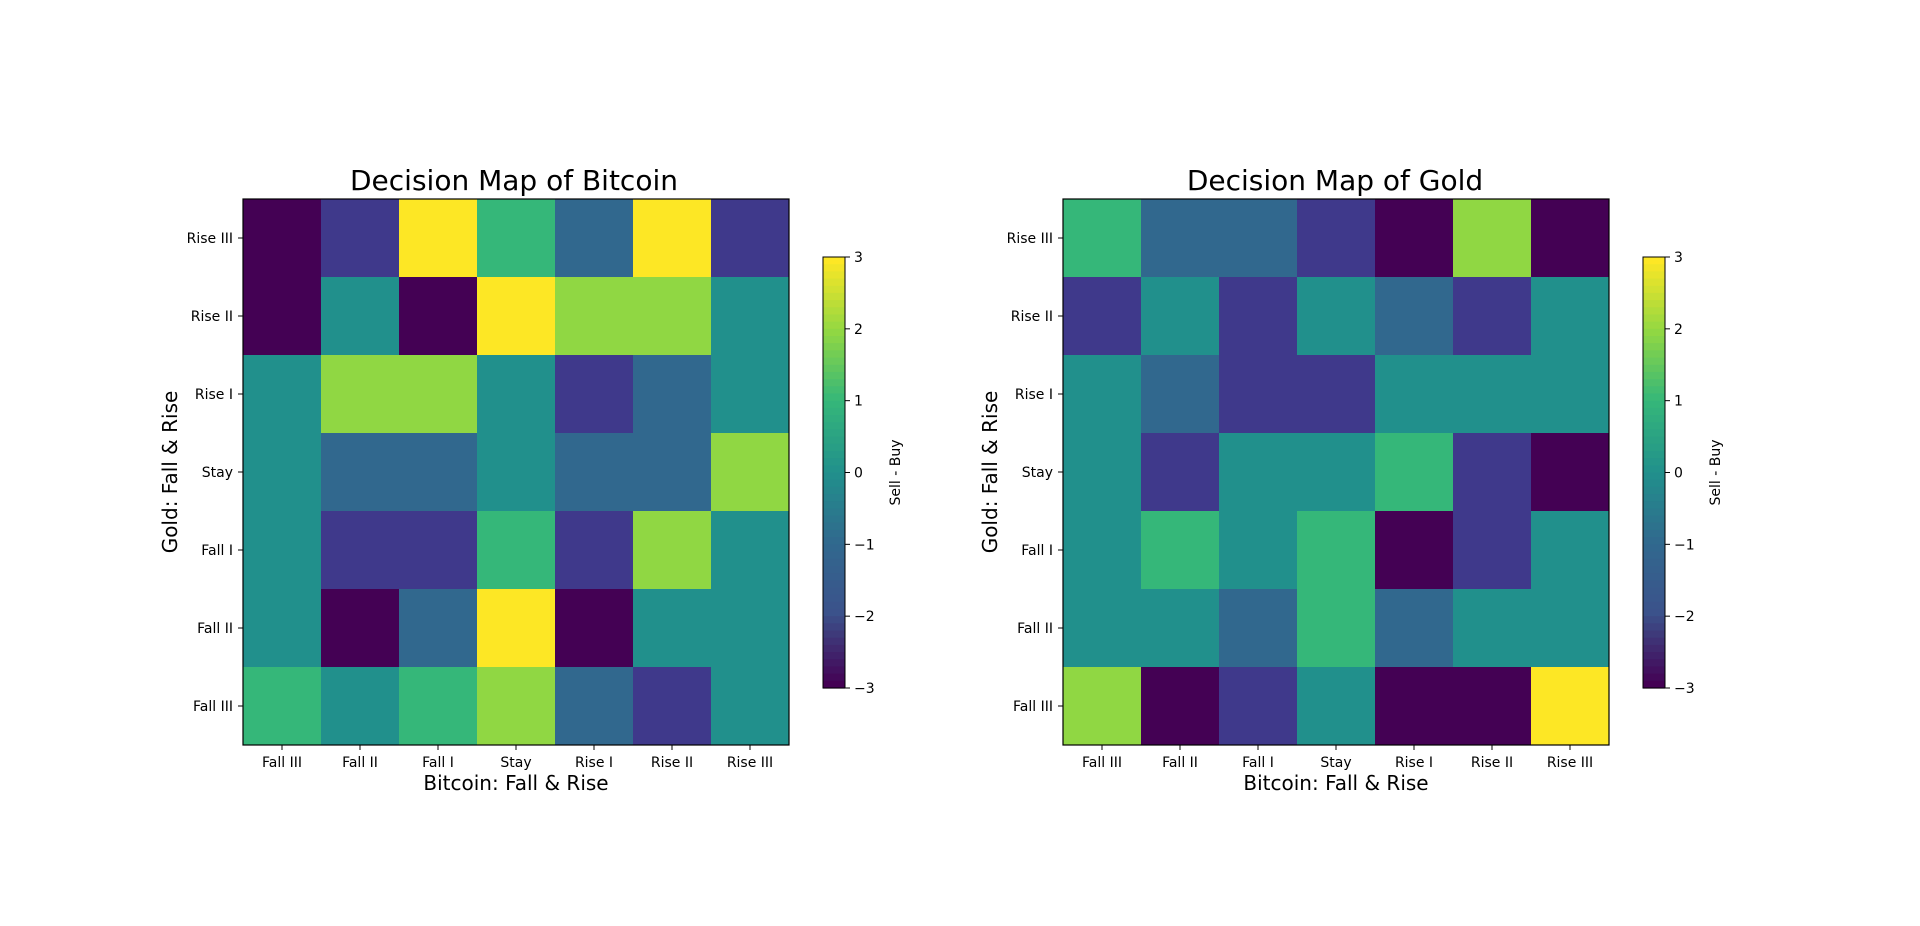  What do you see at coordinates (1678, 330) in the screenshot?
I see `colorbar-tick-label: 2` at bounding box center [1678, 330].